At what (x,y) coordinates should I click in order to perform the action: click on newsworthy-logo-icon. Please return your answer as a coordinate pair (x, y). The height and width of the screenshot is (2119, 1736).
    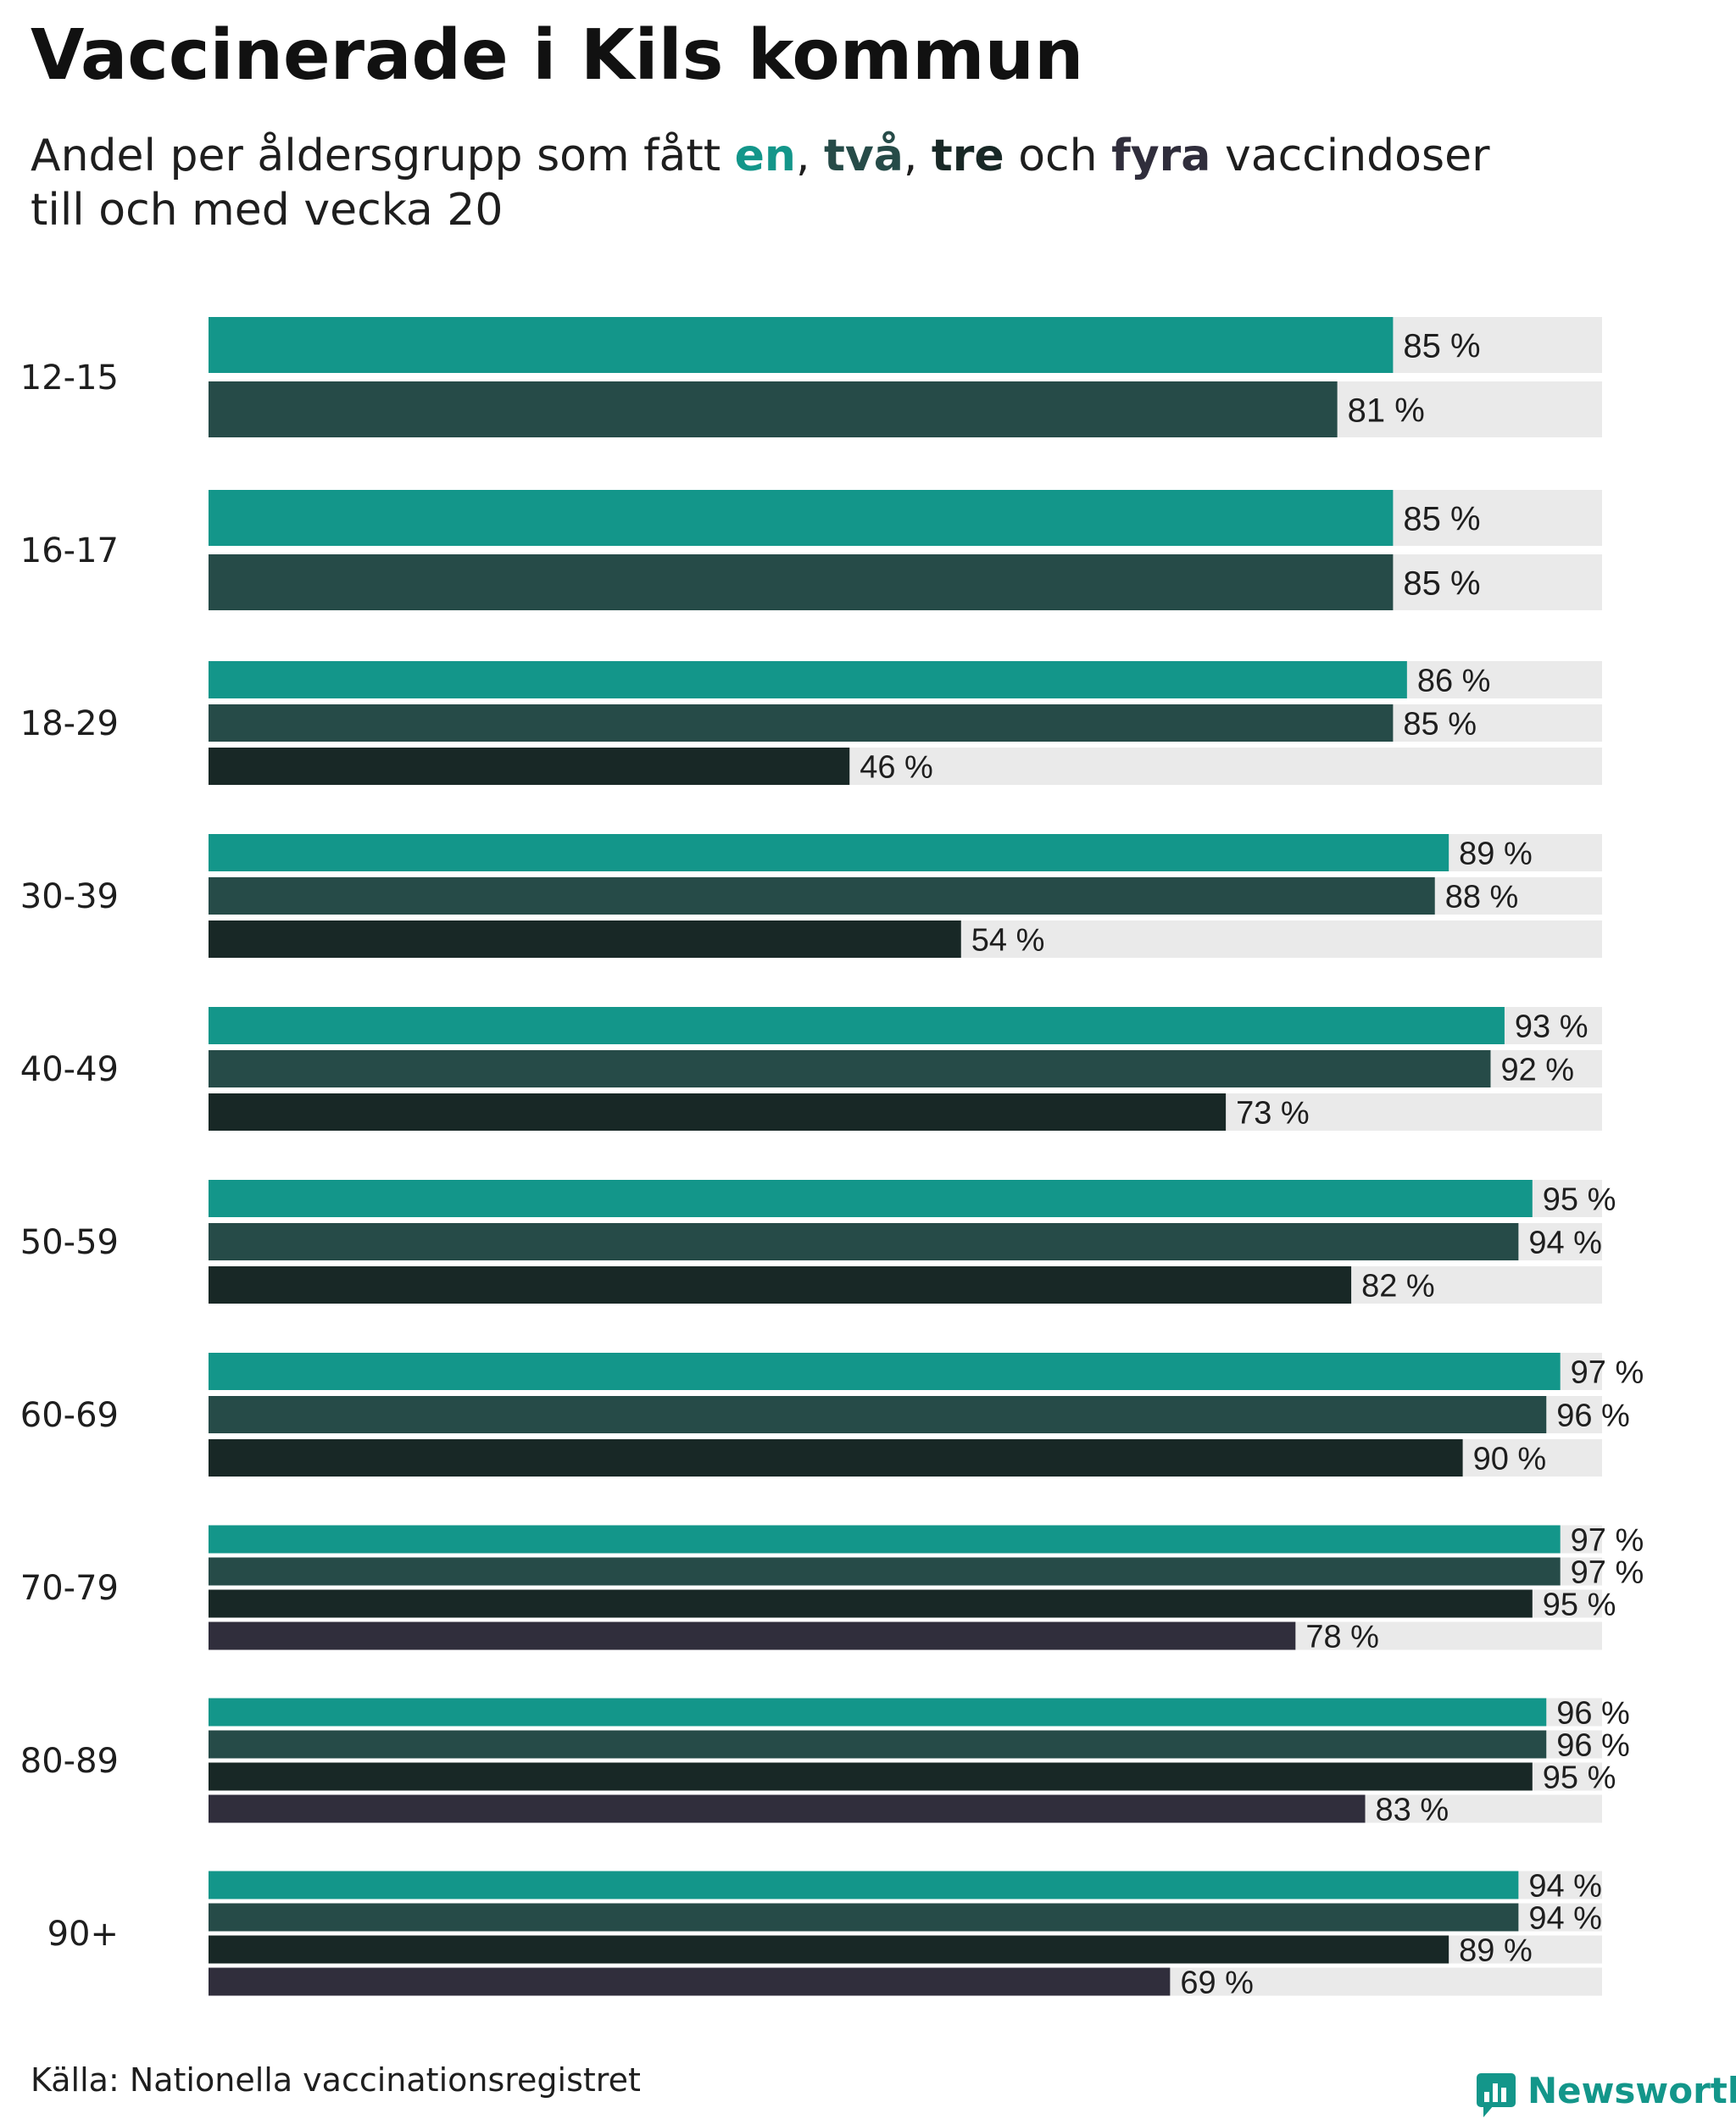
    Looking at the image, I should click on (1496, 2095).